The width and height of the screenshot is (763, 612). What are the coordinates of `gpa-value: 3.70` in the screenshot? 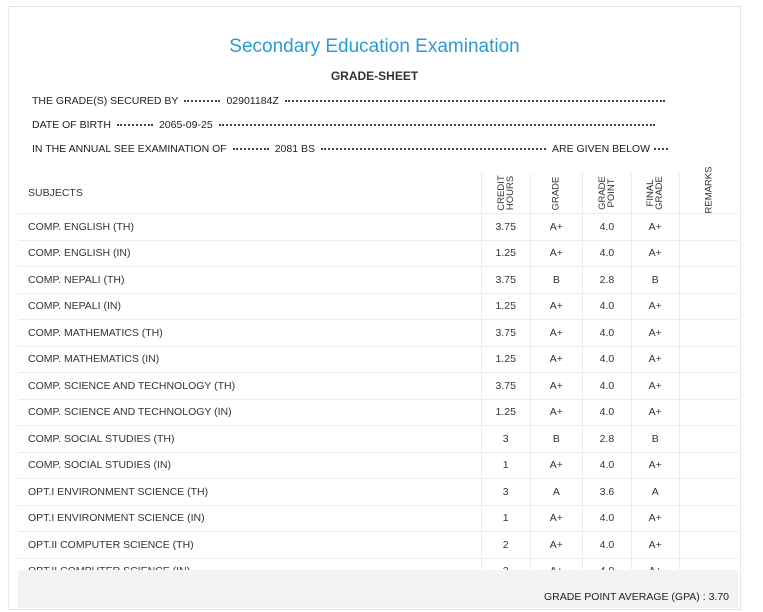 It's located at (718, 597).